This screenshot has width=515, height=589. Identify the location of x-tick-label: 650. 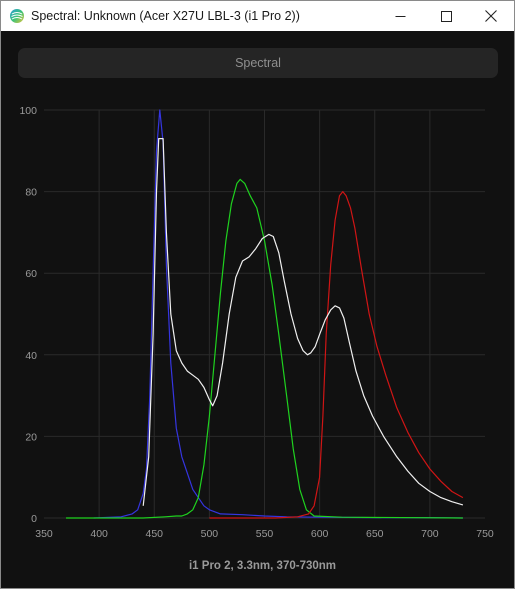
(375, 534).